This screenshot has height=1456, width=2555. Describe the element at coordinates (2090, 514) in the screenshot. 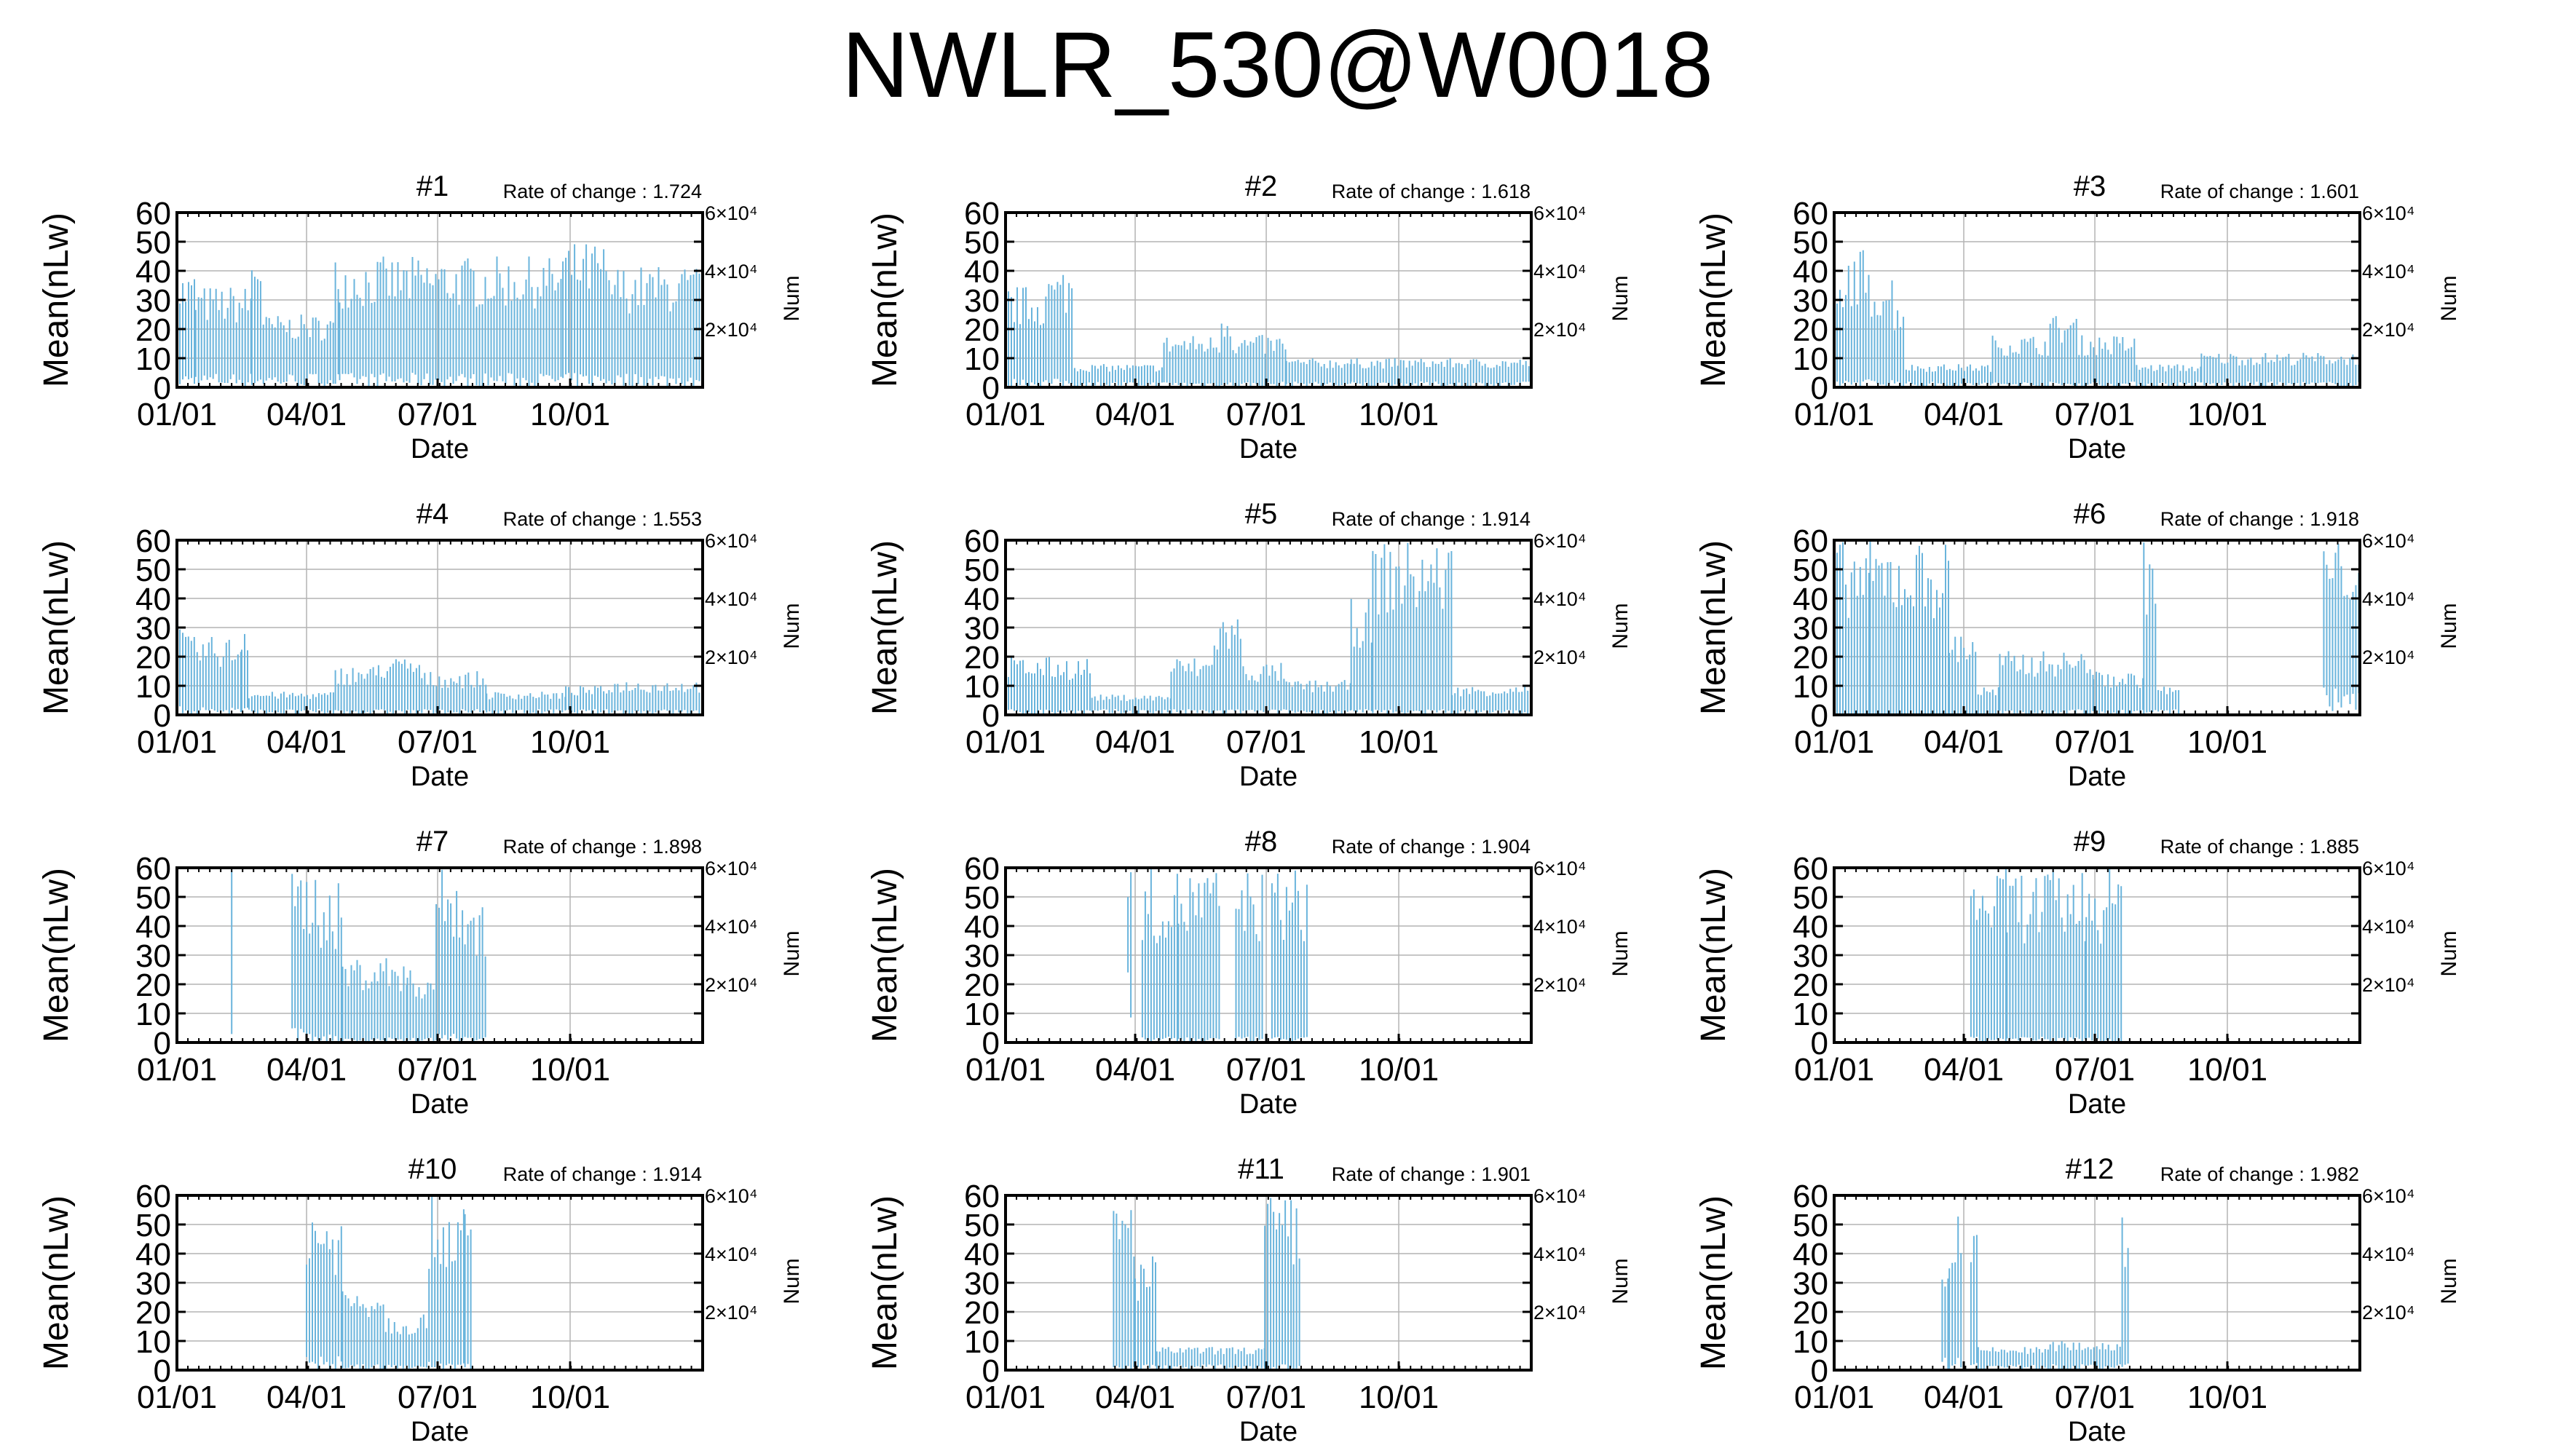

I see `panel-title: #6` at that location.